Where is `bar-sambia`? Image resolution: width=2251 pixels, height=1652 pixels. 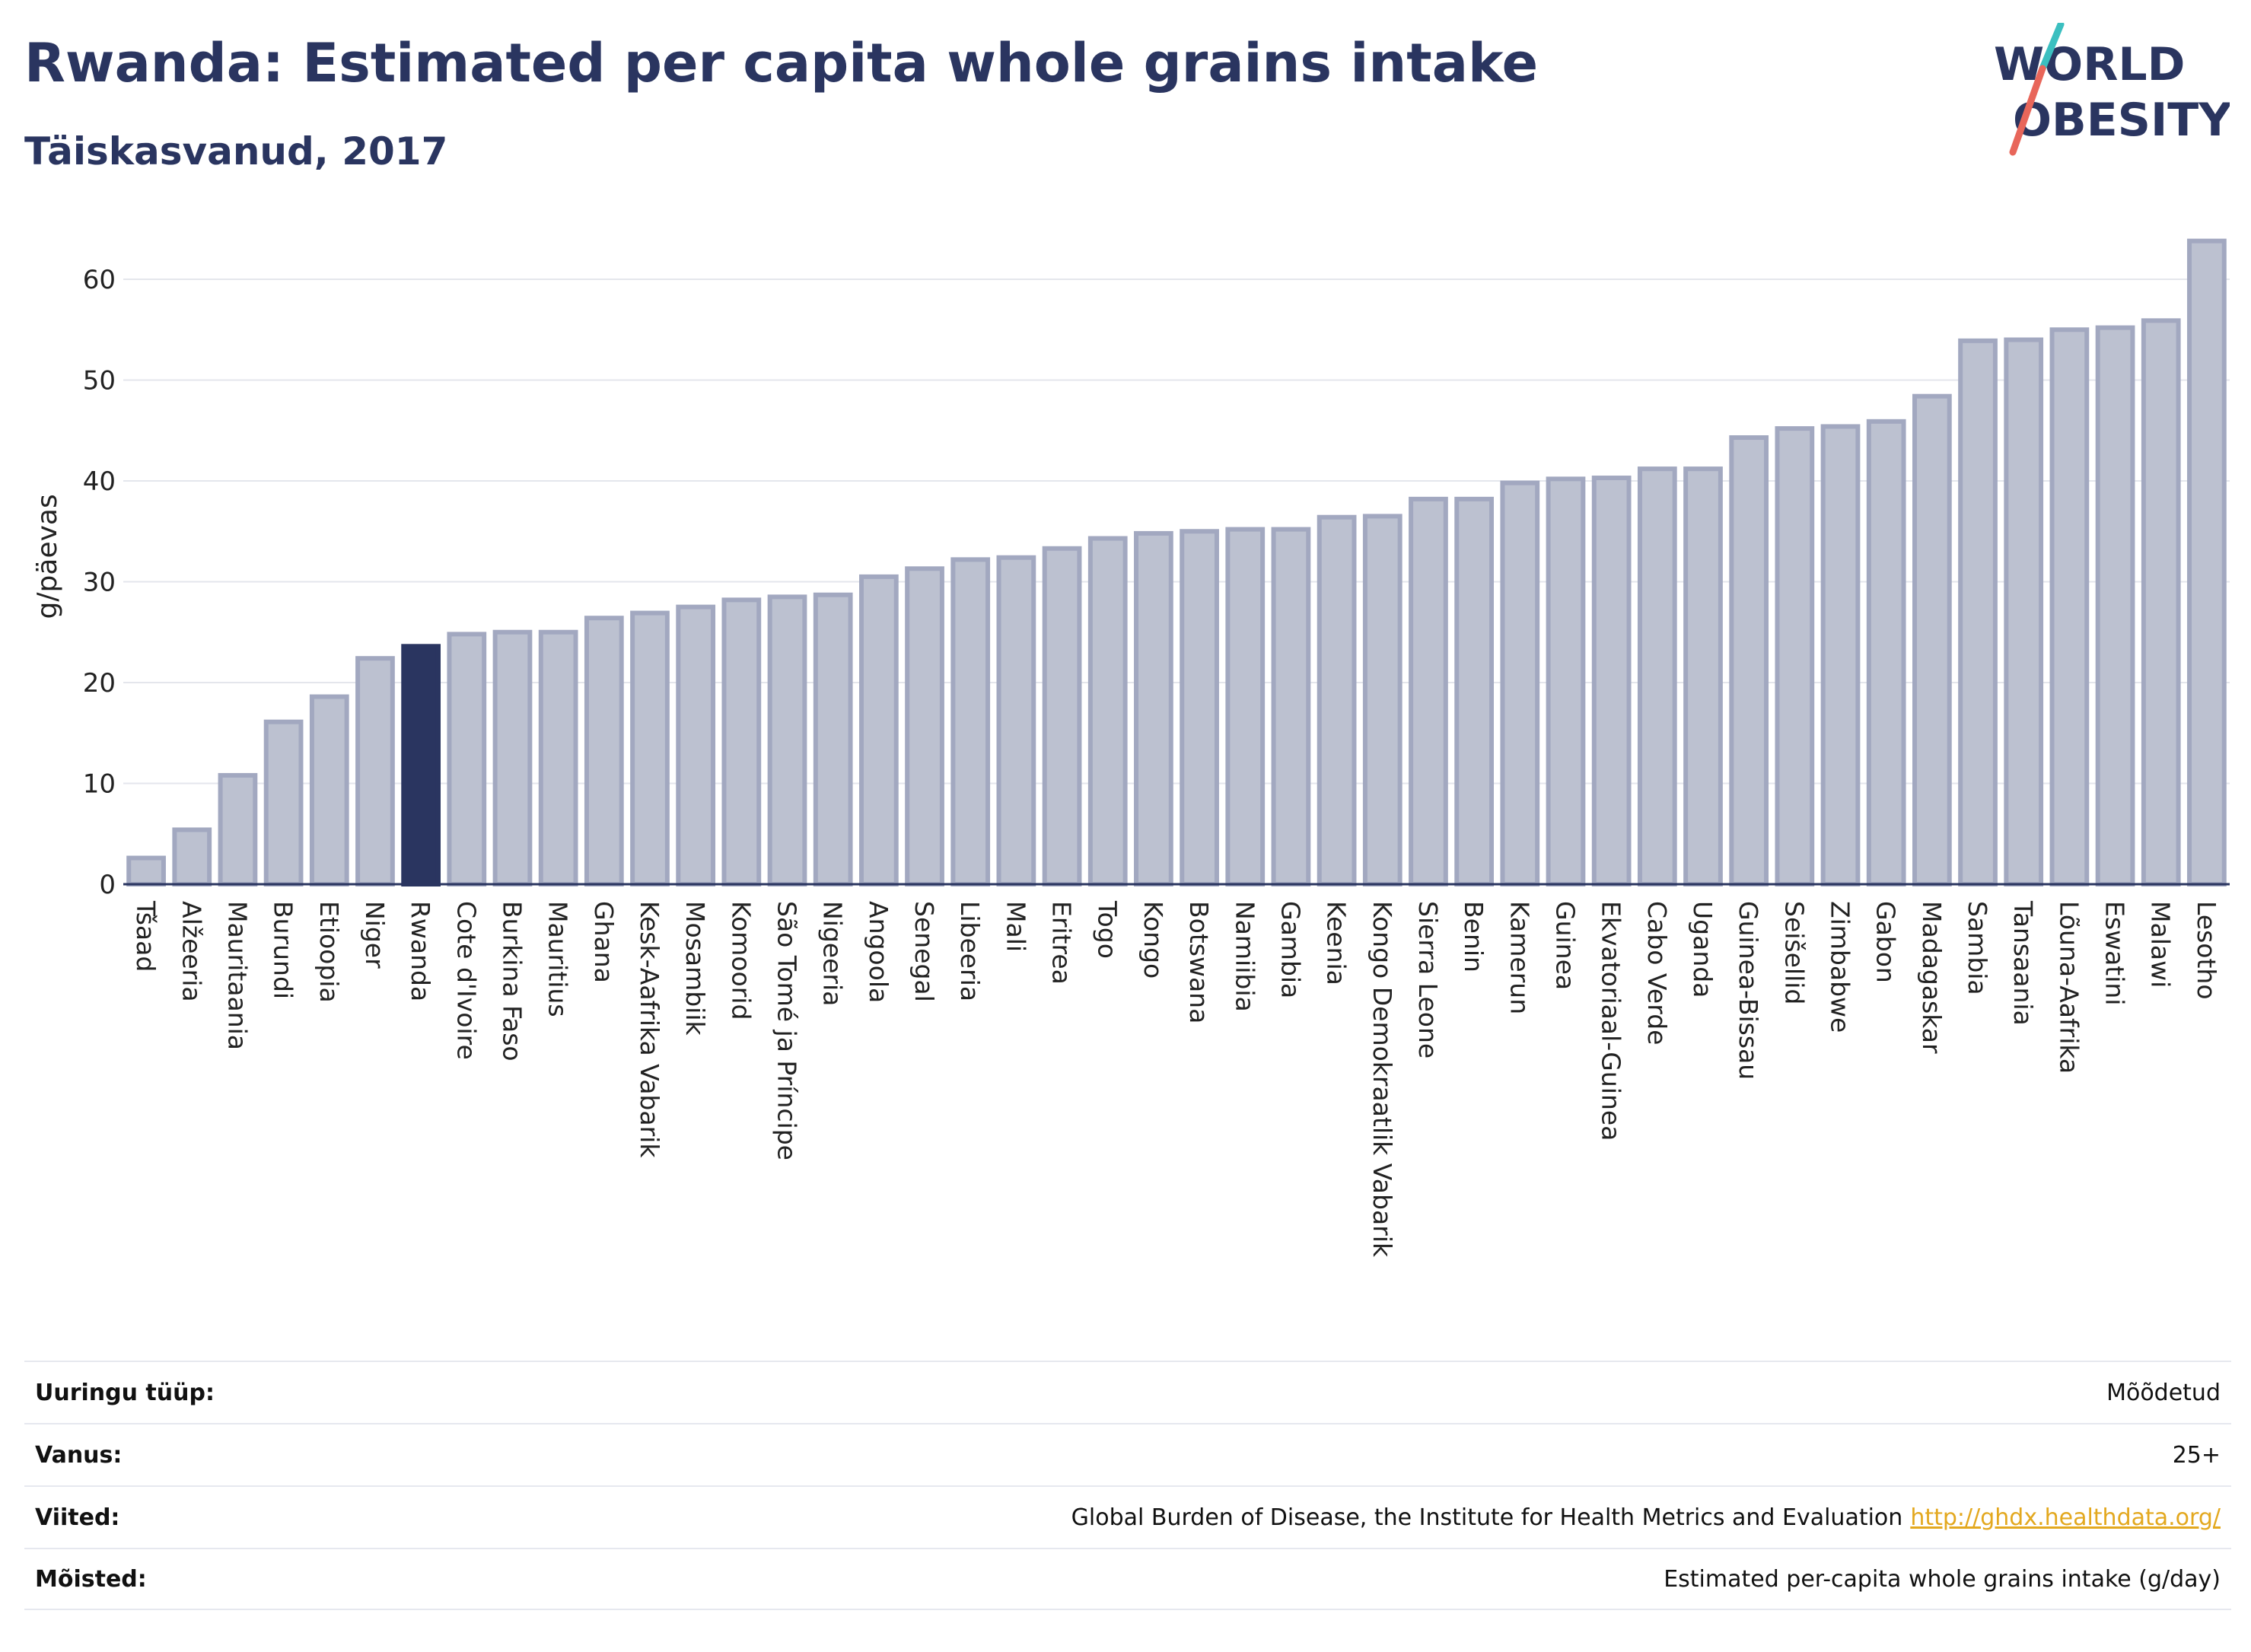 bar-sambia is located at coordinates (1978, 612).